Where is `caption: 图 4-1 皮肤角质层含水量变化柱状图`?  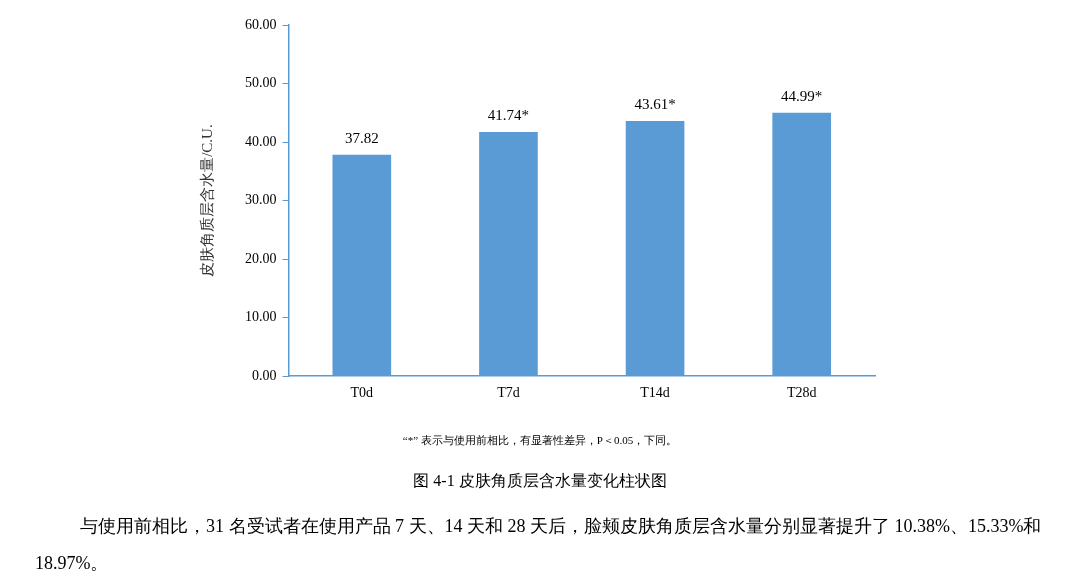
caption: 图 4-1 皮肤角质层含水量变化柱状图 is located at coordinates (540, 481).